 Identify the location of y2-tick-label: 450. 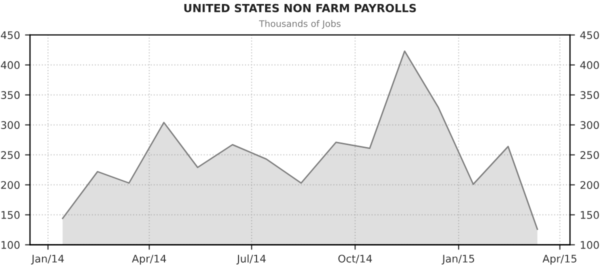
(589, 35).